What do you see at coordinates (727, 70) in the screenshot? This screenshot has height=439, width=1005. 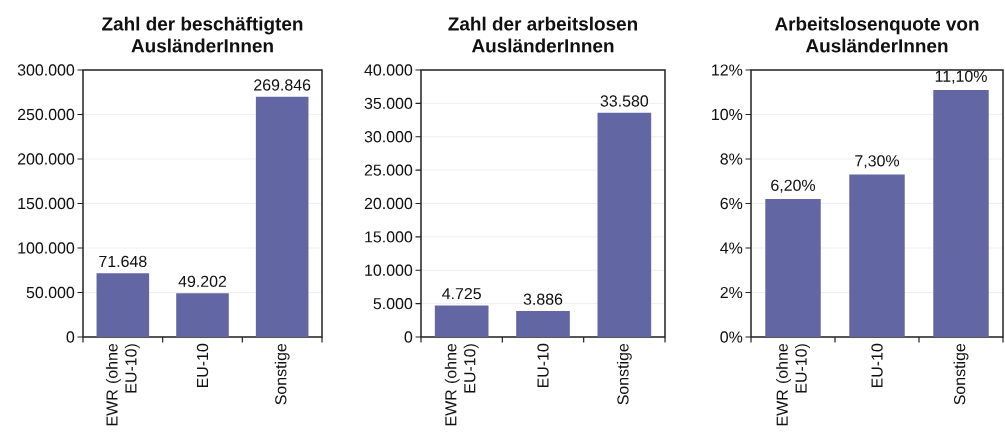 I see `y-tick-label: 12%` at bounding box center [727, 70].